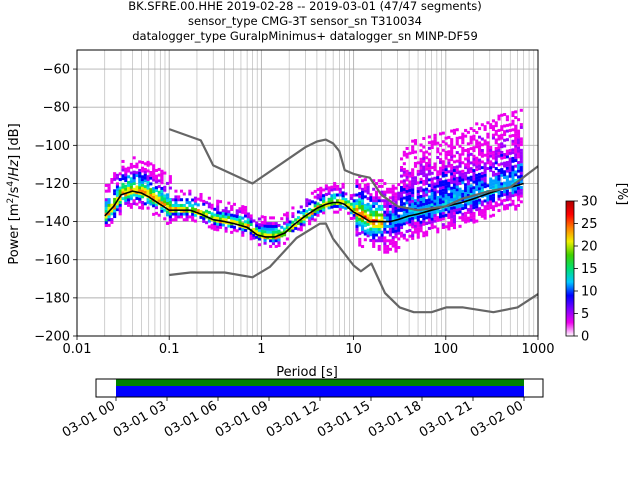  I want to click on availability-tick-label: 03-01 15, so click(344, 419).